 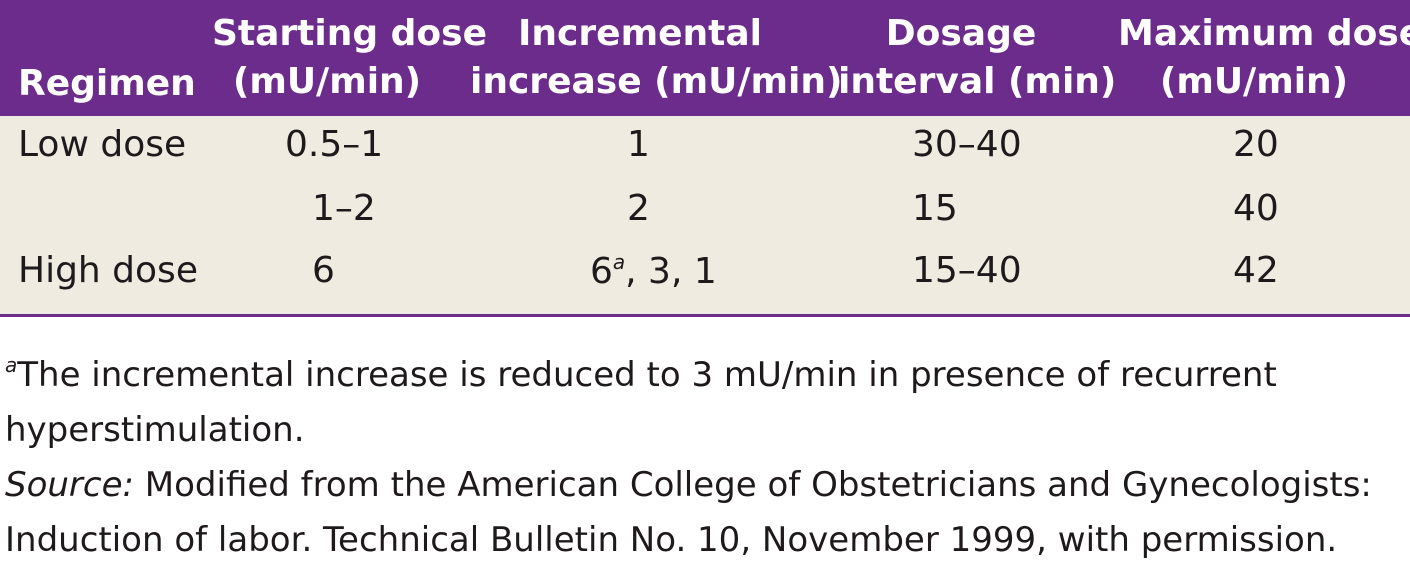 I want to click on header-starting-dose-line2: (mU/min), so click(x=327, y=81).